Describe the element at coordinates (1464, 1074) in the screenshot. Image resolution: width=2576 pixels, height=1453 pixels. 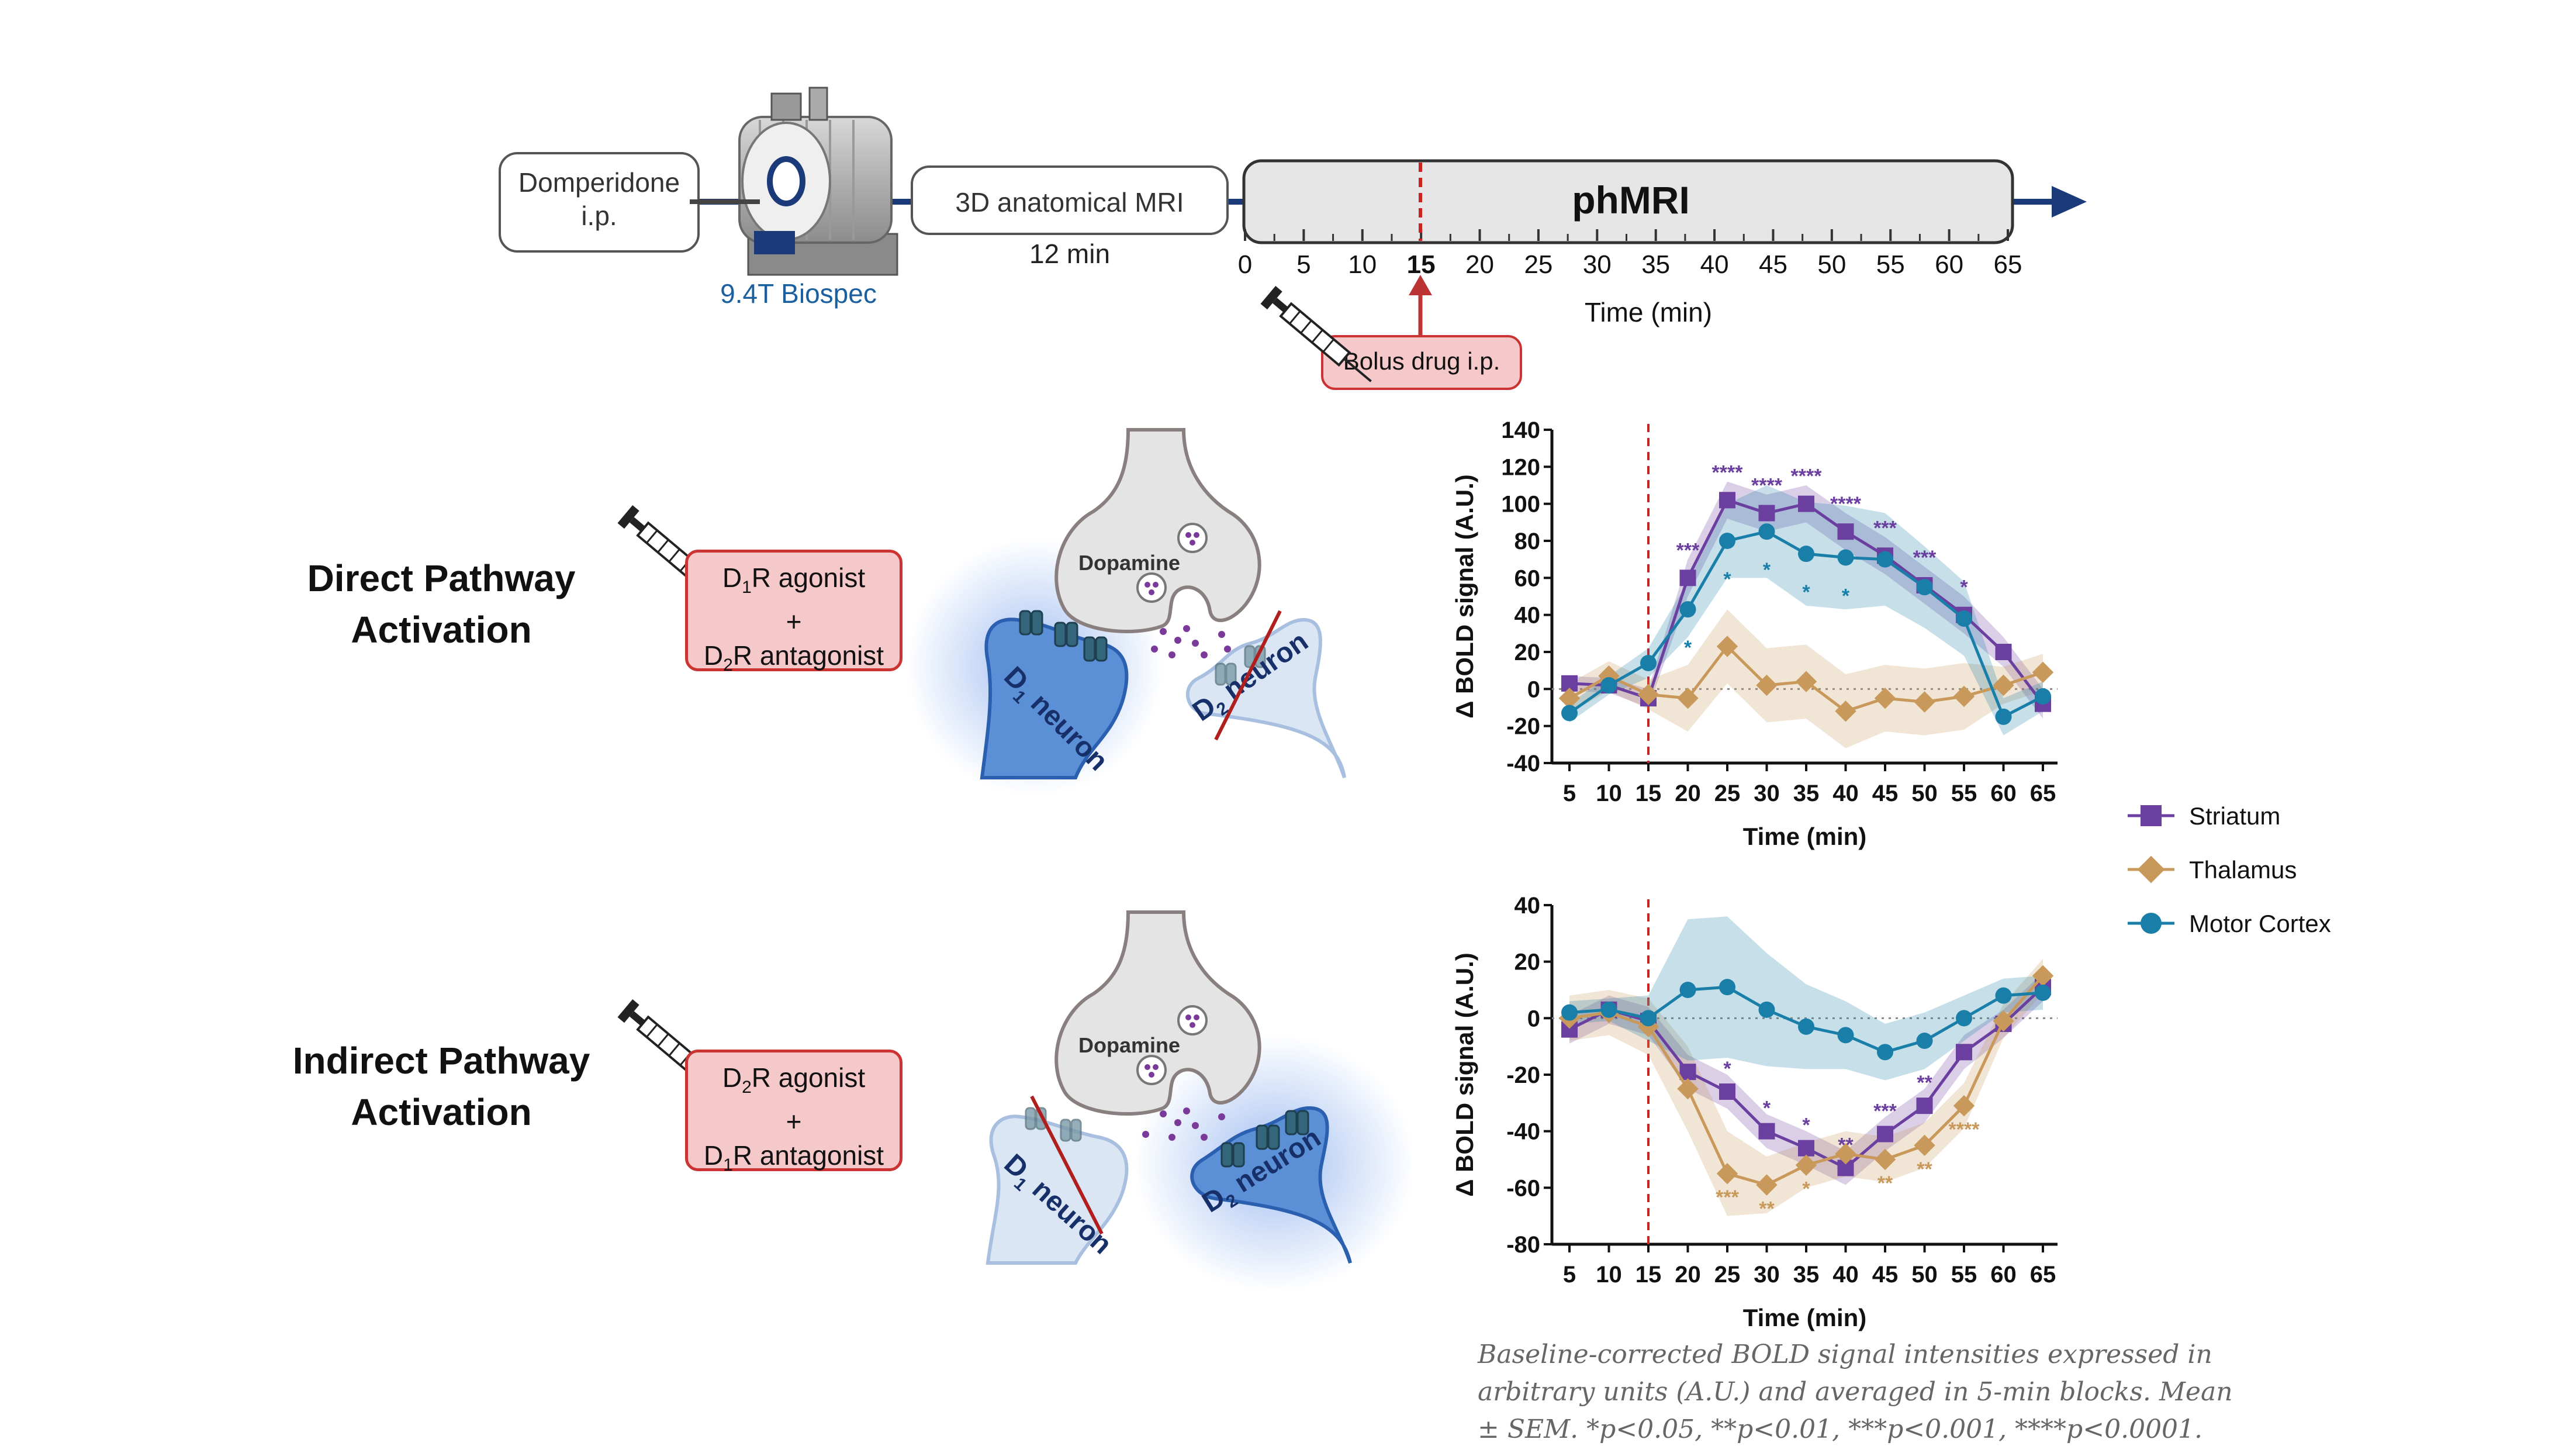
I see `y-axis-label: Δ BOLD signal (A.U.)` at that location.